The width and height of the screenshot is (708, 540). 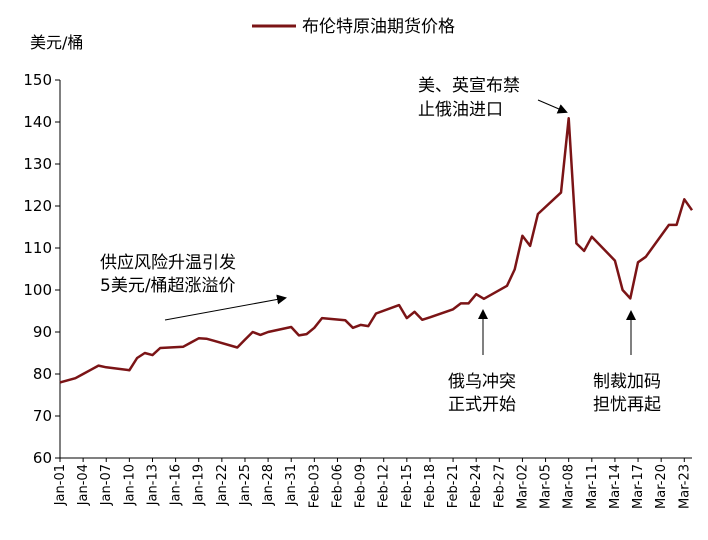 I want to click on x-tick-label: Feb-15, so click(x=407, y=486).